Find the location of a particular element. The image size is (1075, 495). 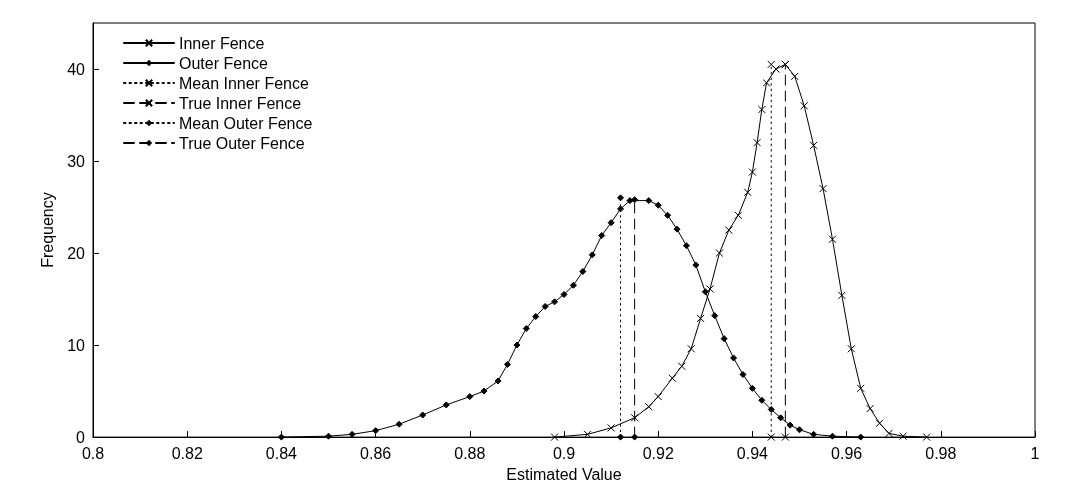

x-tick-label: 1 is located at coordinates (1035, 453).